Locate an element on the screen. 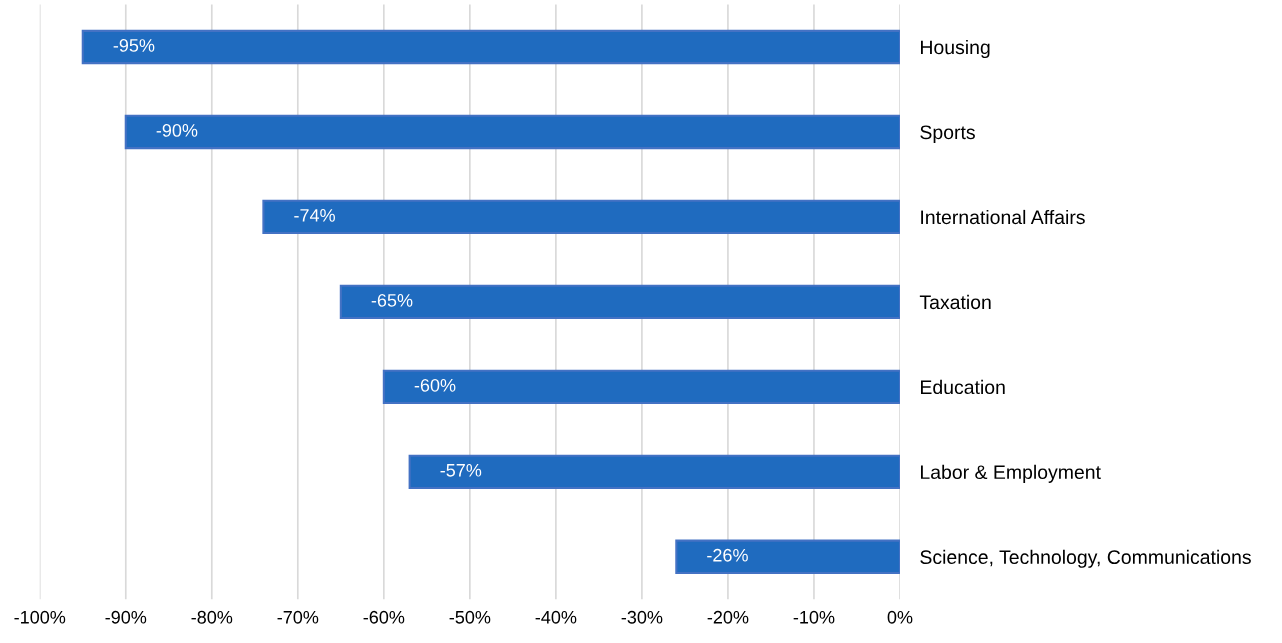 The image size is (1282, 643). x-tick-label: -50% is located at coordinates (470, 617).